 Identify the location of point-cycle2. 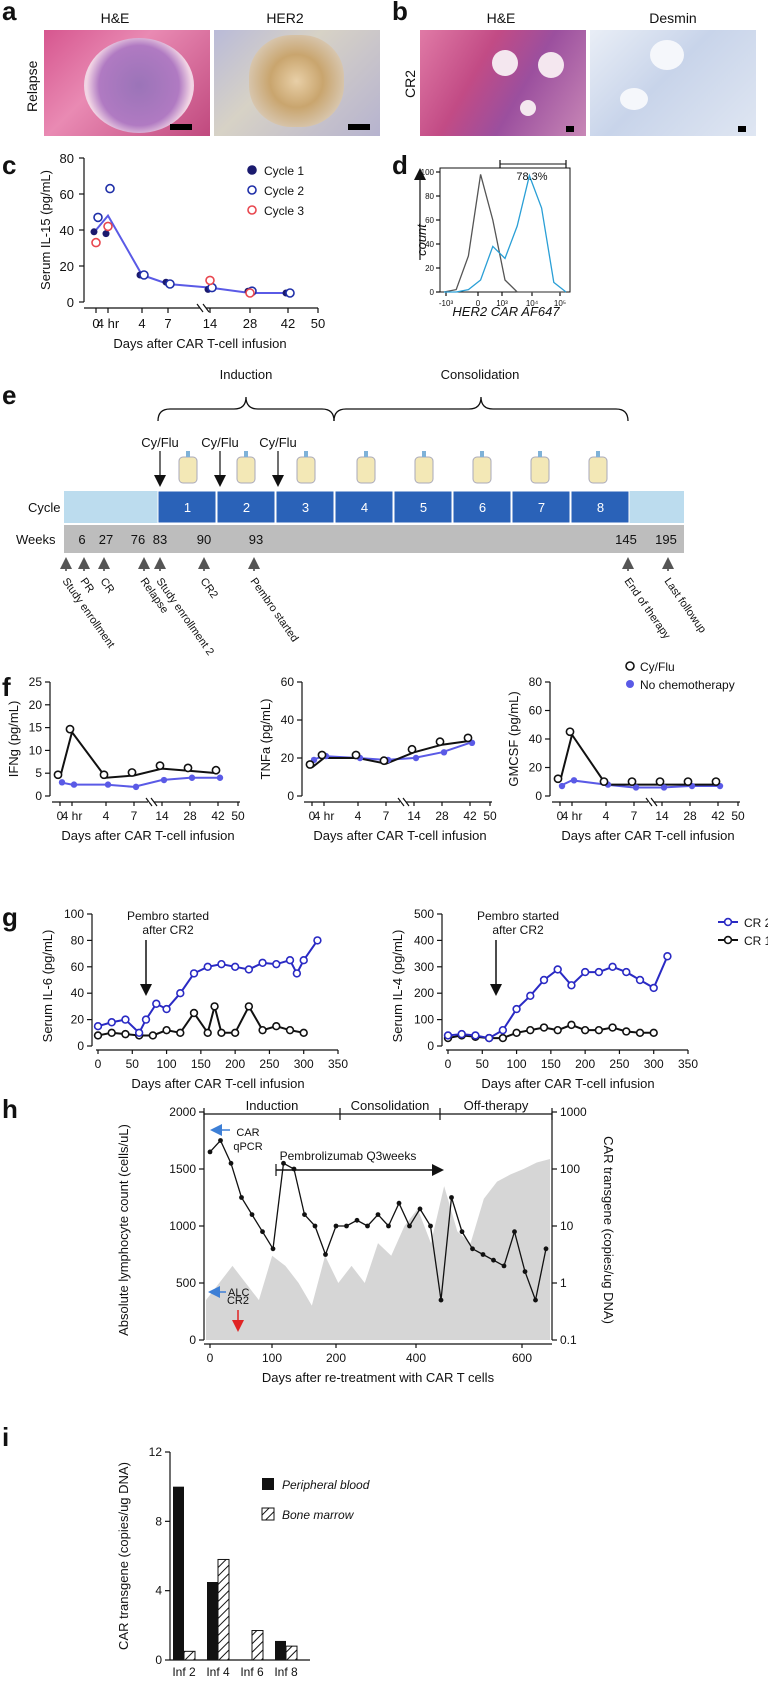
(170, 284).